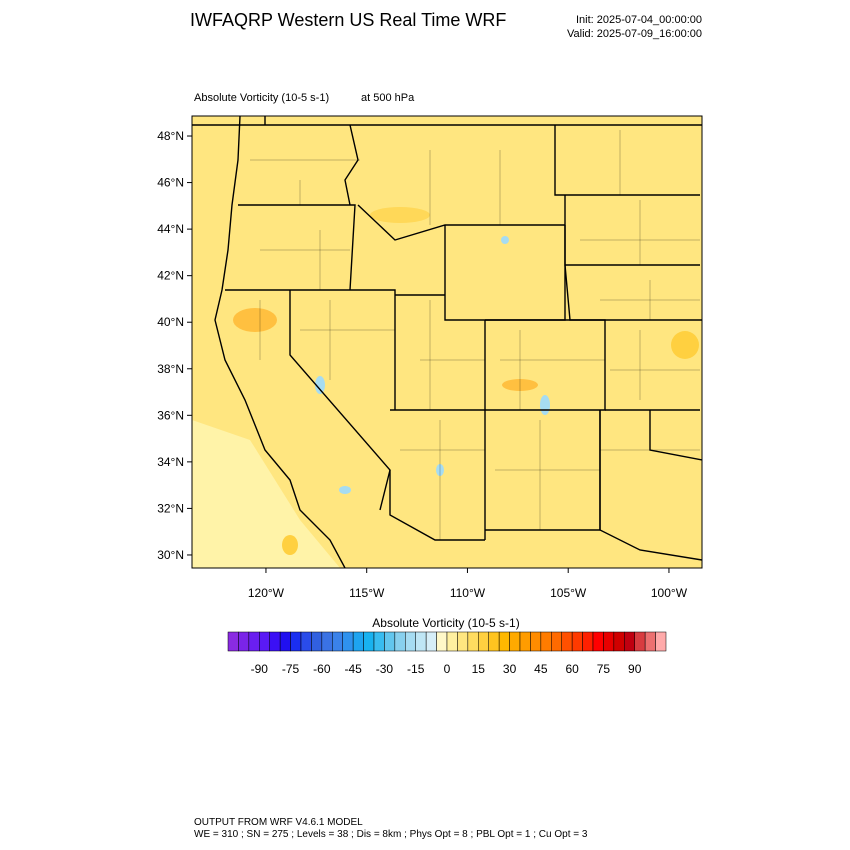 The image size is (850, 850). Describe the element at coordinates (568, 593) in the screenshot. I see `lon-label: 105°W` at that location.